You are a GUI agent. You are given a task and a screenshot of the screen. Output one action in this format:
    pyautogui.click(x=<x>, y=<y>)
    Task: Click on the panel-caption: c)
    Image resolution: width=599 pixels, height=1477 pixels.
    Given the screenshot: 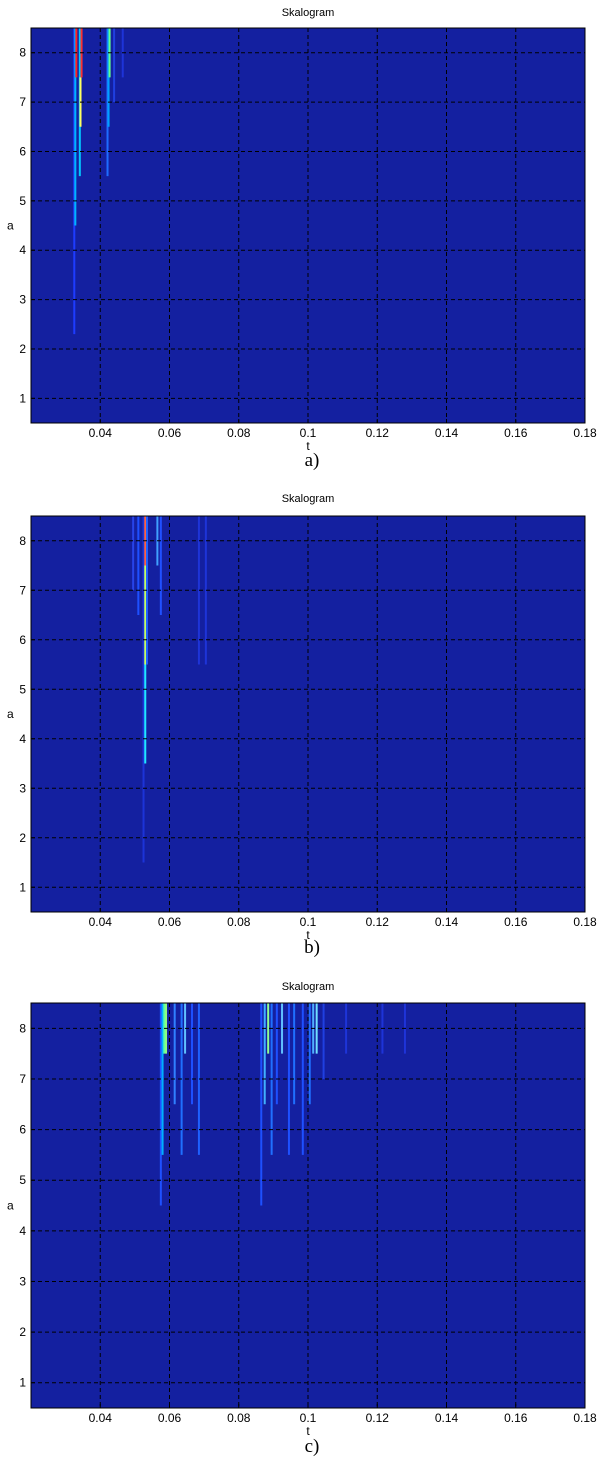 What is the action you would take?
    pyautogui.click(x=312, y=1446)
    